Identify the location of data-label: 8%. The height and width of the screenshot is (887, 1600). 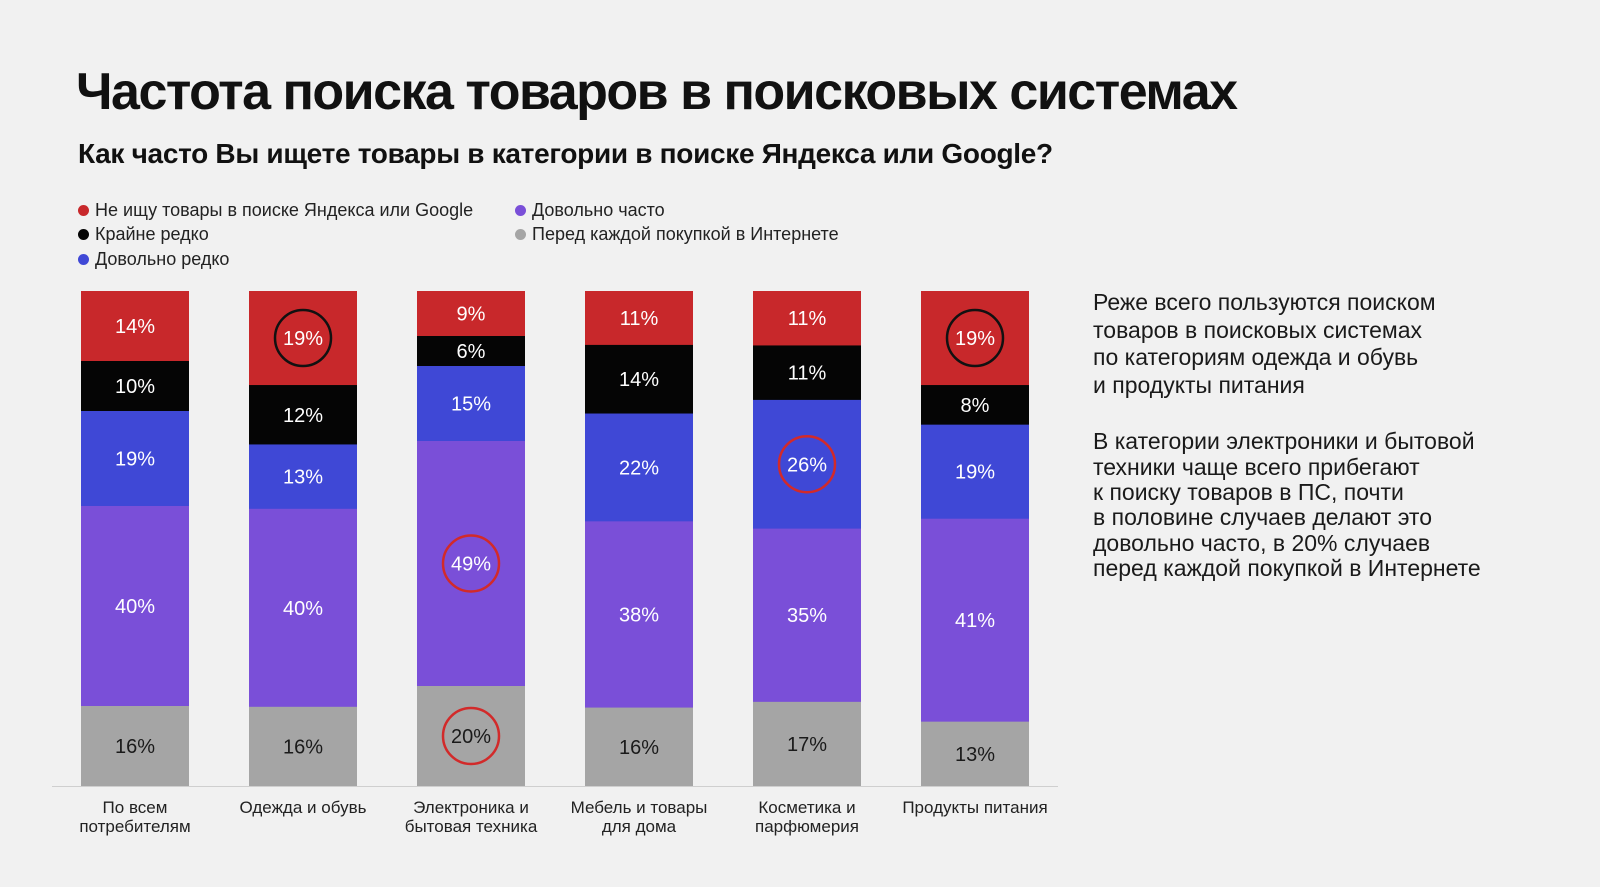
(975, 406).